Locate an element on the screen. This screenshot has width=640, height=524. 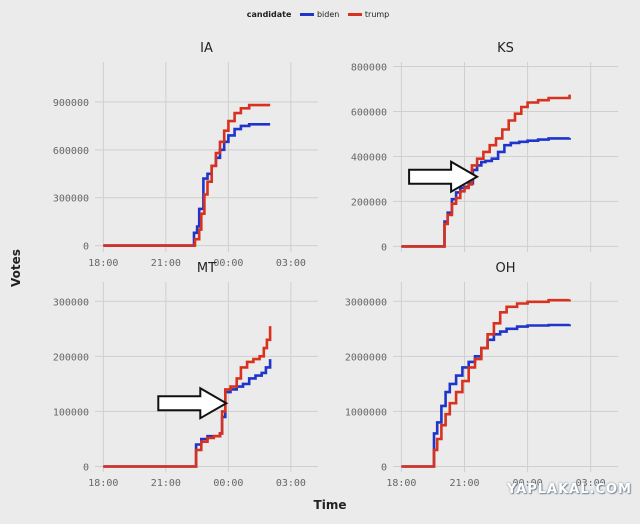
facet-title: MT is located at coordinates (206, 268).